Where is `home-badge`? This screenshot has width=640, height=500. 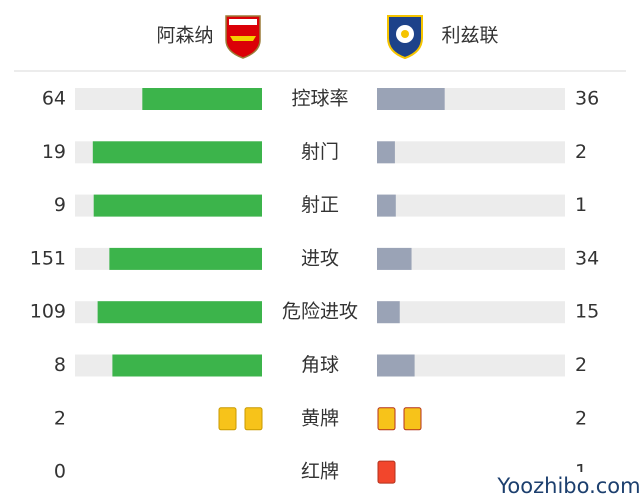 home-badge is located at coordinates (243, 37).